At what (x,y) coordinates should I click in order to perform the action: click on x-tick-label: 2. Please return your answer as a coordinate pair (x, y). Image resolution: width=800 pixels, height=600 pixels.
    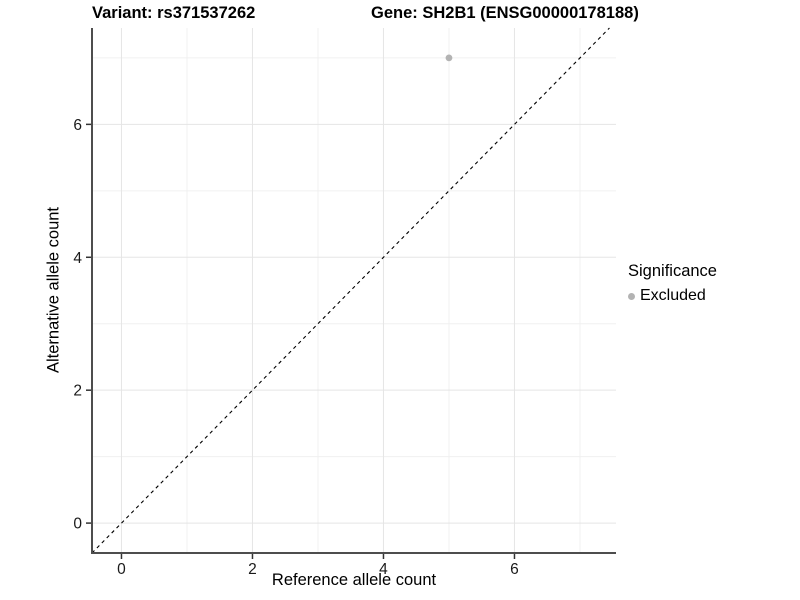
    Looking at the image, I should click on (252, 569).